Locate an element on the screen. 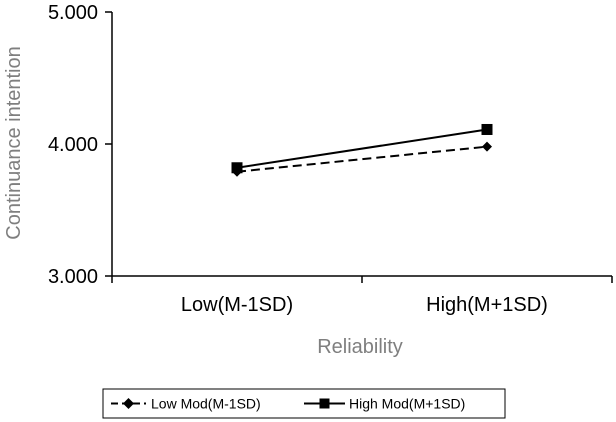  x-ticks: Low(M-1SD) High(M+1SD) is located at coordinates (362, 296).